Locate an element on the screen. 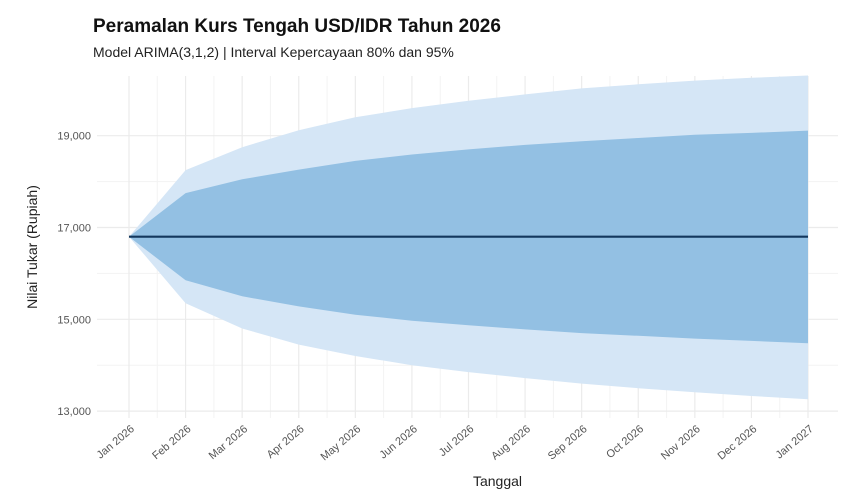 The image size is (841, 493). x-tick-label: Jul 2026 is located at coordinates (457, 441).